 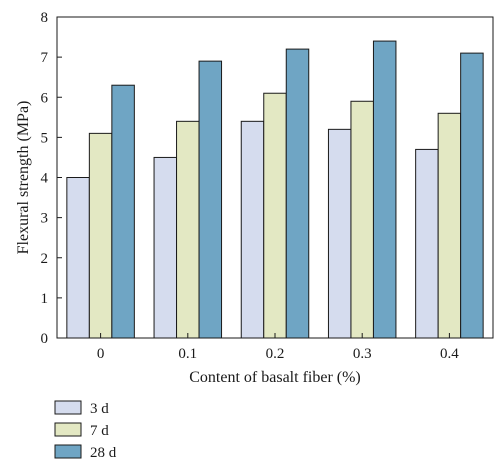 What do you see at coordinates (45, 339) in the screenshot?
I see `y-tick-label: 0` at bounding box center [45, 339].